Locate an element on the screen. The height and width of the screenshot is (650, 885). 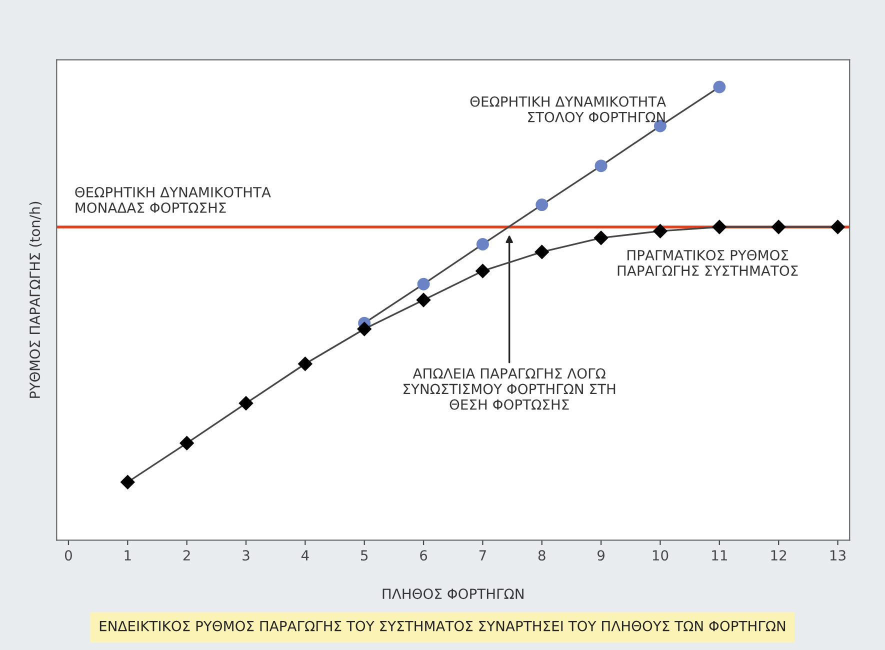
x-tick-label: 12 is located at coordinates (778, 555).